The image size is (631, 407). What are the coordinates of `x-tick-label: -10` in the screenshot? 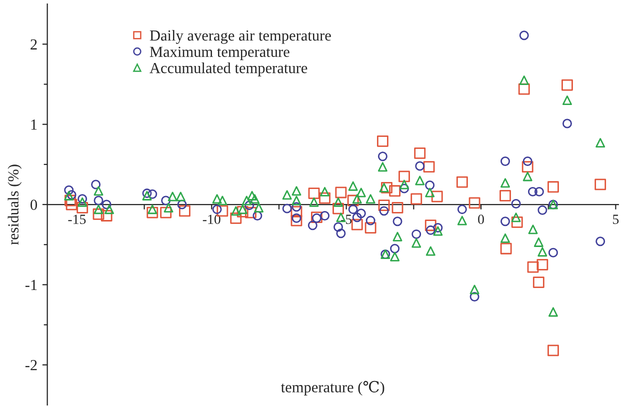 It's located at (211, 219).